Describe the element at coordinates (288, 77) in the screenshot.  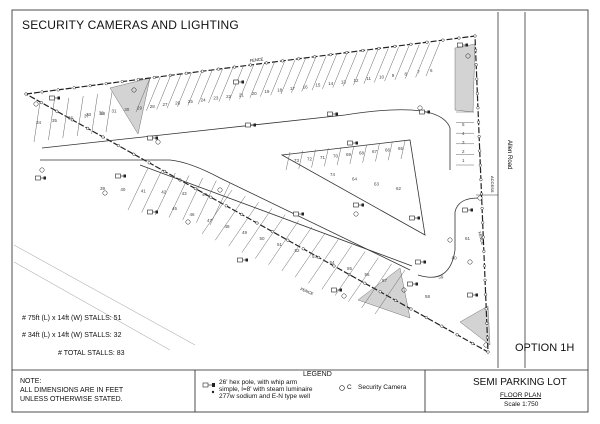
I see `stall-stripes-top-row` at that location.